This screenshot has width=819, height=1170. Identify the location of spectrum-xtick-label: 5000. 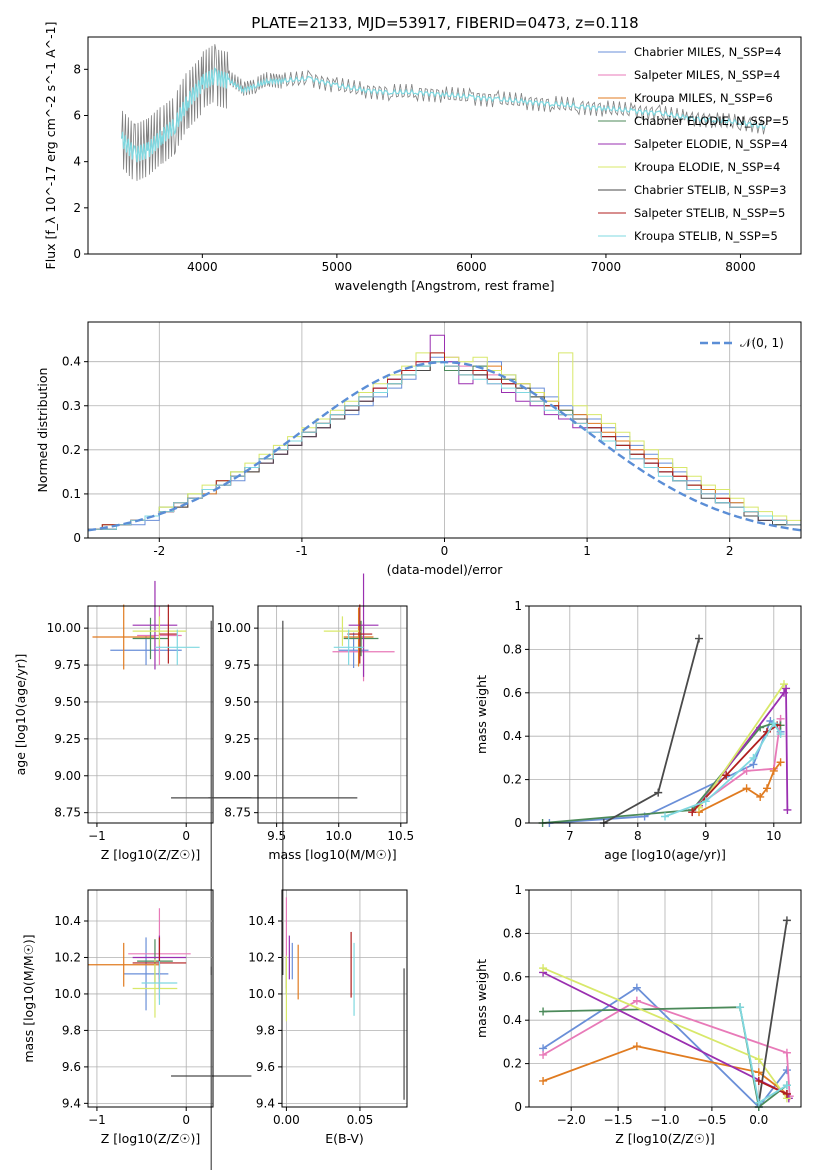
(337, 267).